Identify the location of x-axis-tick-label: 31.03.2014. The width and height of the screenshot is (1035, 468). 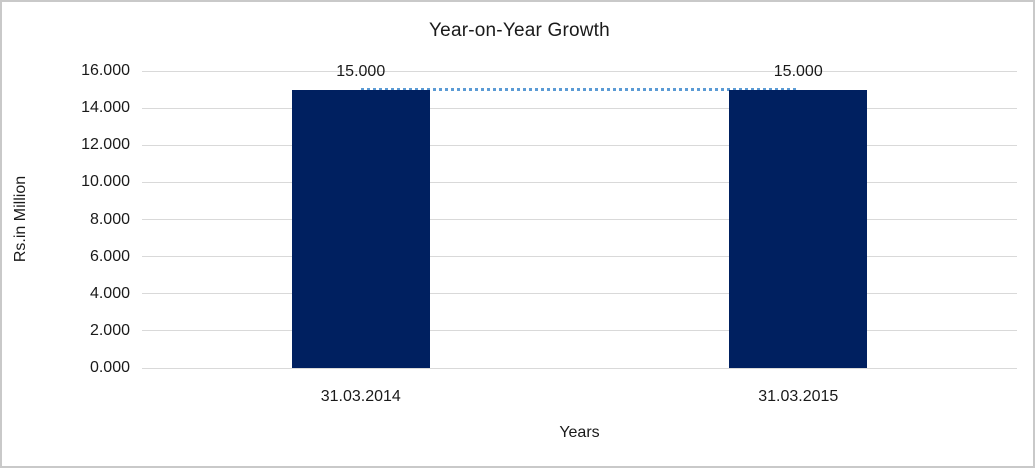
(360, 396).